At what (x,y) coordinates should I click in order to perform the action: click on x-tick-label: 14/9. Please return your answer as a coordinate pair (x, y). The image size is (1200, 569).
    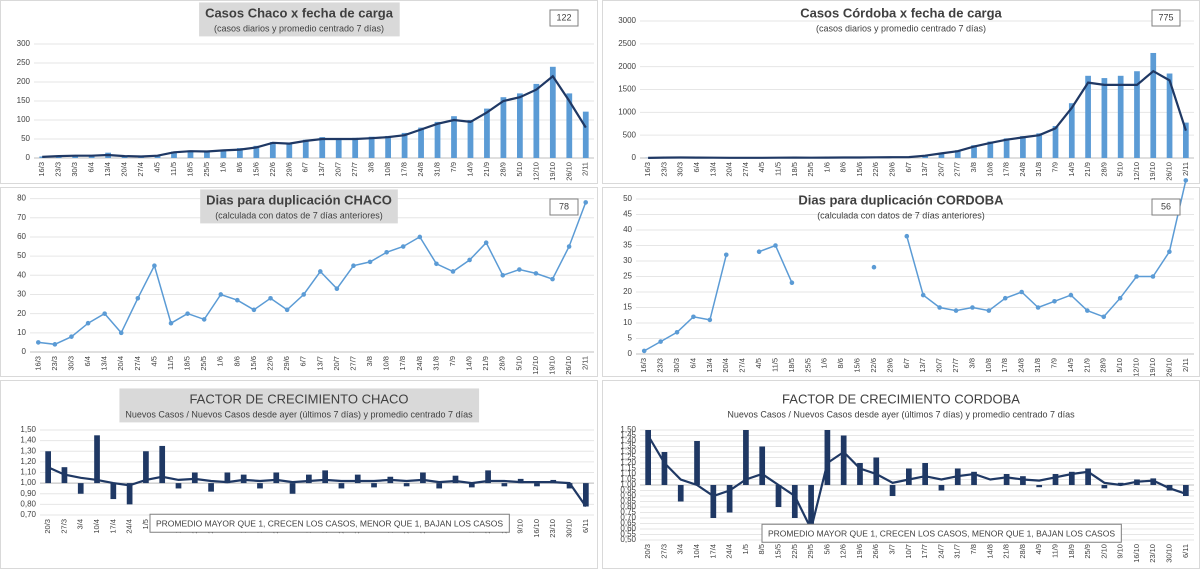
    Looking at the image, I should click on (1071, 169).